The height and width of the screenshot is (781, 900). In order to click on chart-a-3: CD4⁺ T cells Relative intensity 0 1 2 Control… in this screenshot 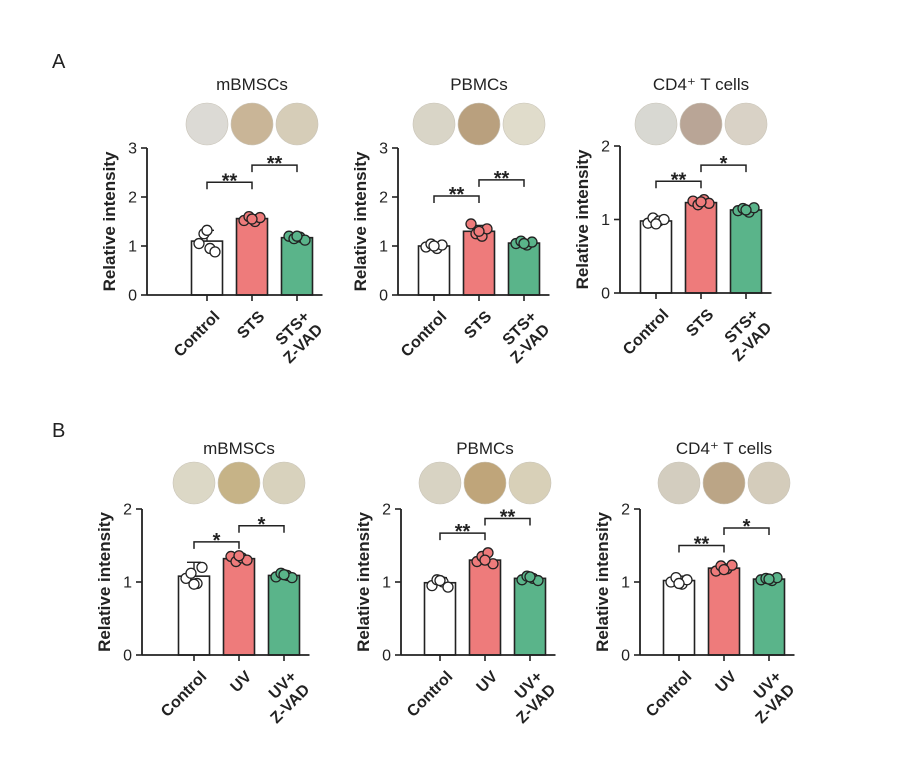, I will do `click(674, 220)`.